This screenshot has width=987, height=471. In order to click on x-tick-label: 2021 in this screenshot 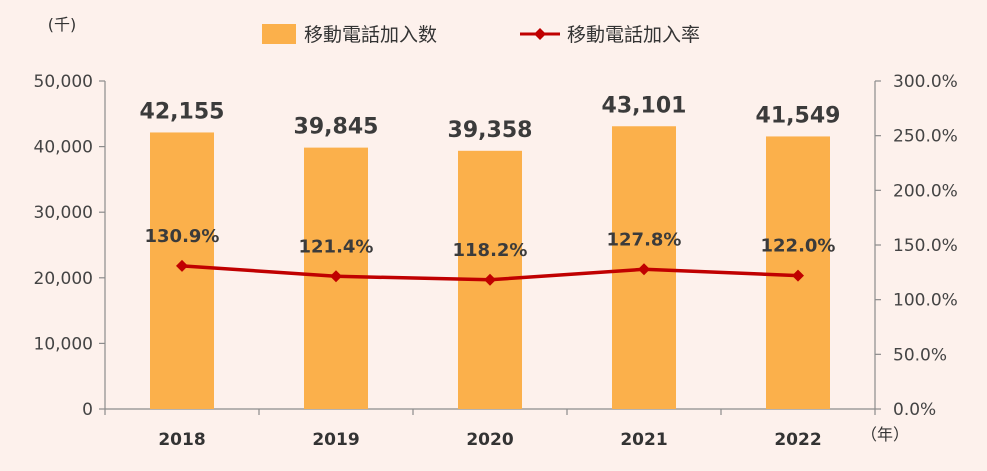, I will do `click(643, 440)`.